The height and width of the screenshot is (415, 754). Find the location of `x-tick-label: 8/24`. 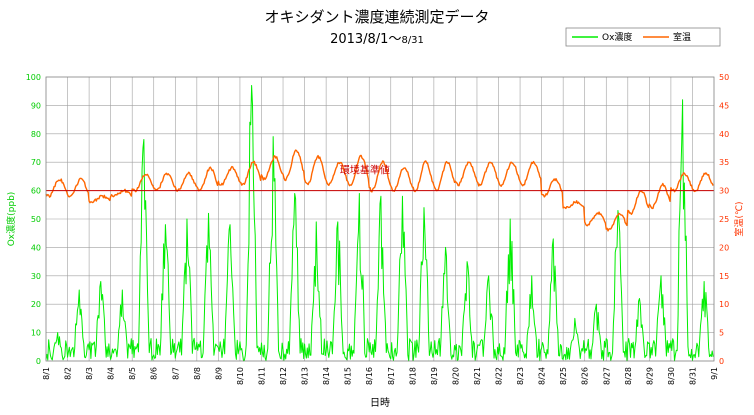

x-tick-label: 8/24 is located at coordinates (542, 376).